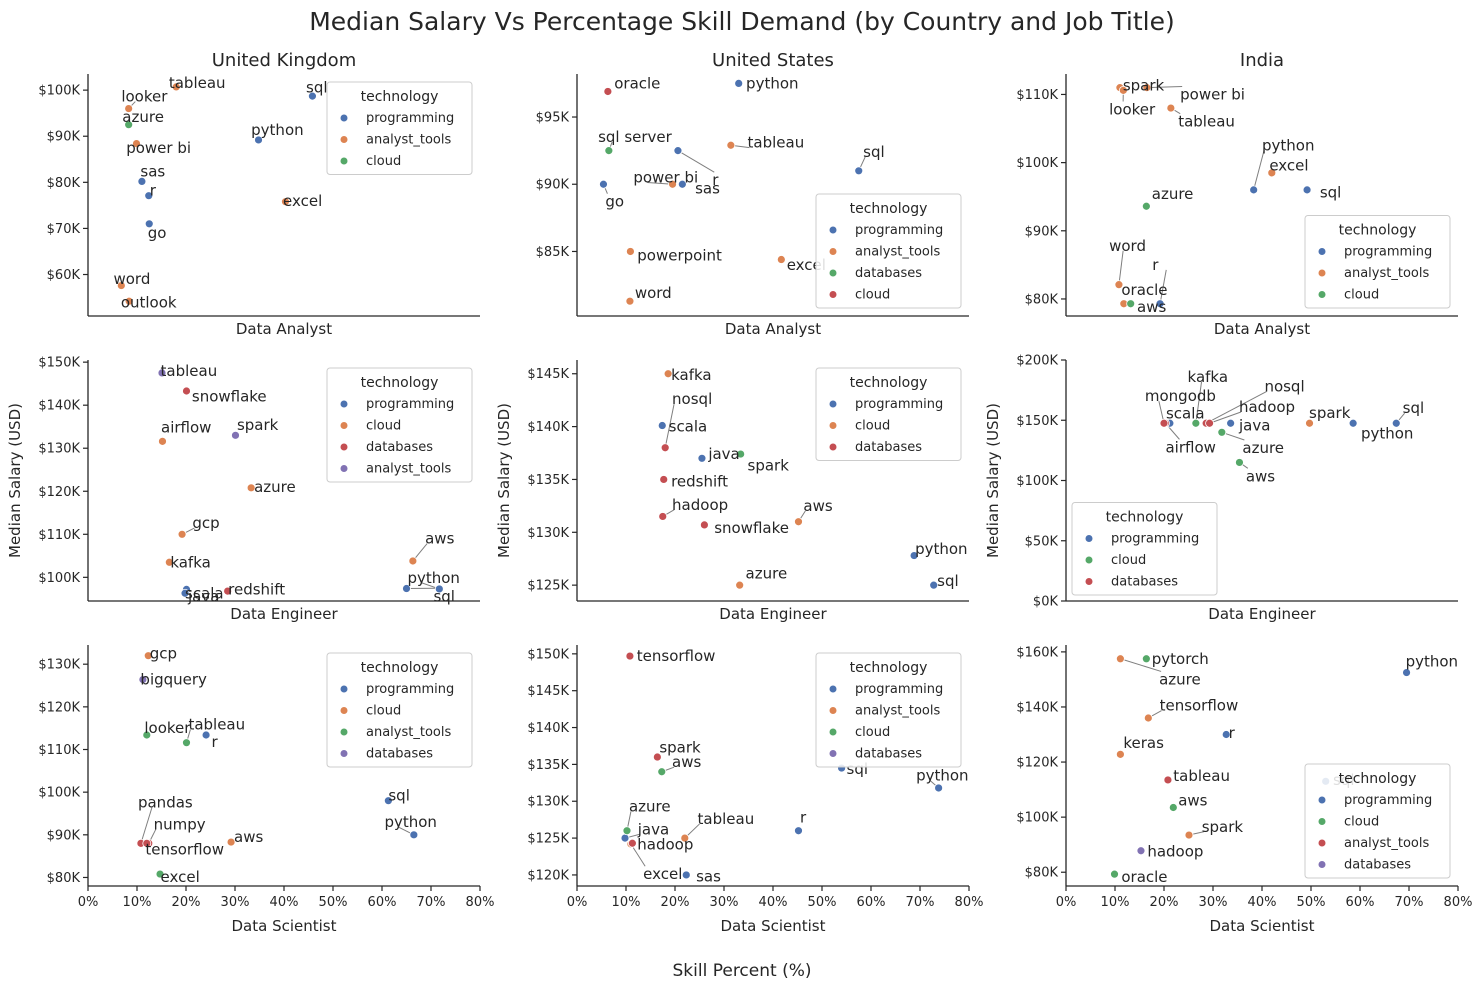 The height and width of the screenshot is (990, 1484). I want to click on point-python, so click(739, 83).